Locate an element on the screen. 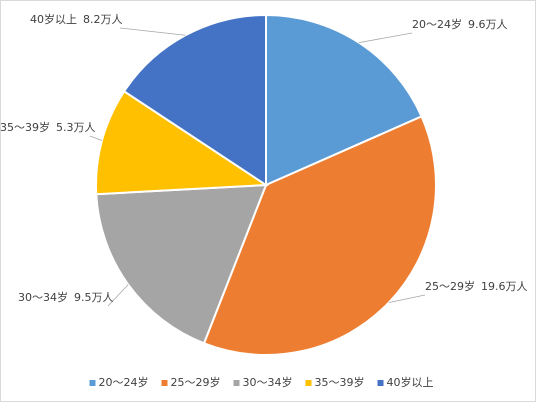 This screenshot has width=536, height=406. legend-label: 30～34岁 is located at coordinates (268, 382).